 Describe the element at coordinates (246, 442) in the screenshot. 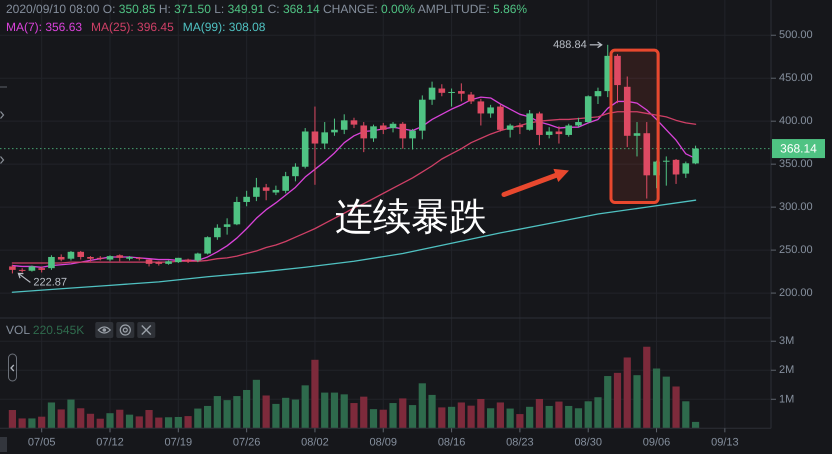

I see `xtick-label: 07/26` at that location.